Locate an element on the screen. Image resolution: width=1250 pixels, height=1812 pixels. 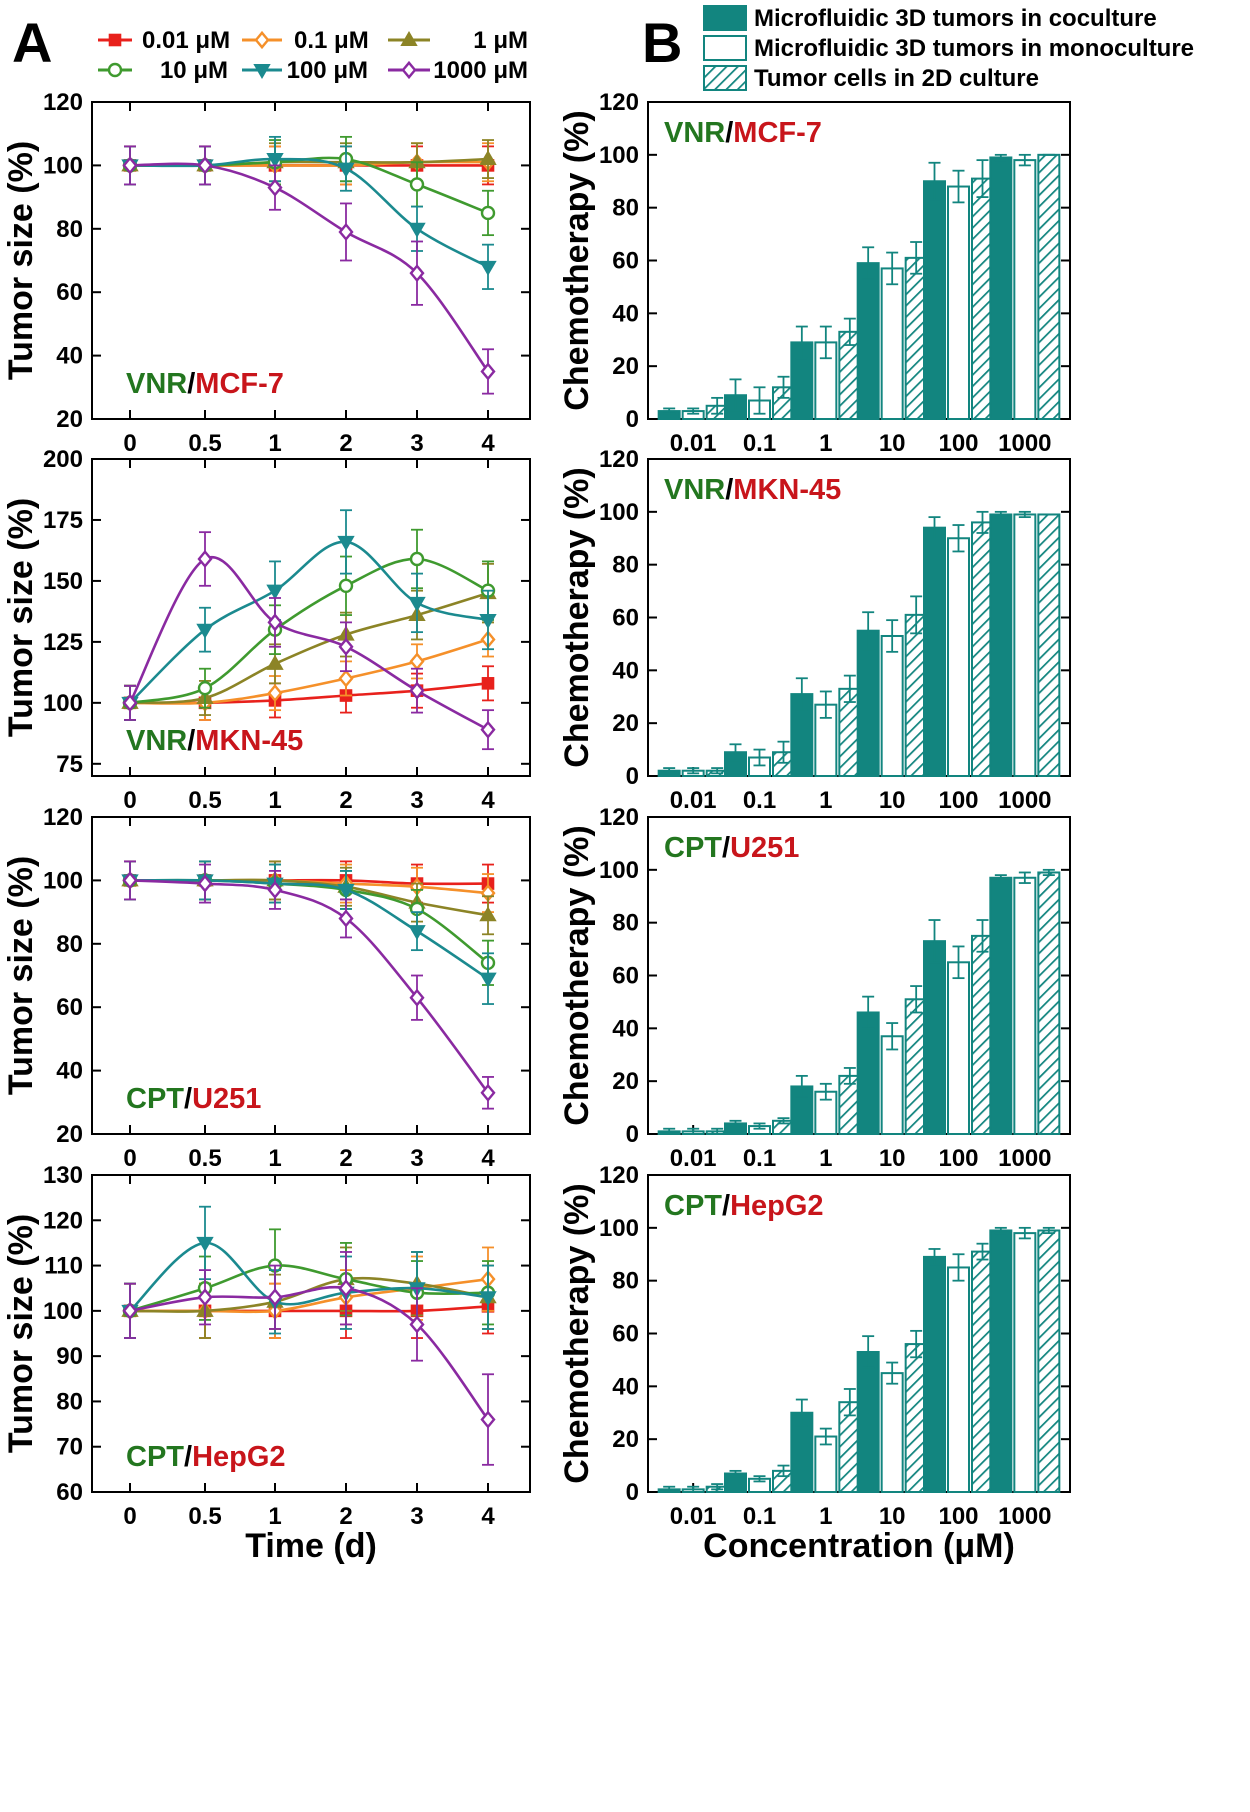
panel-letter-b: B is located at coordinates (662, 42).